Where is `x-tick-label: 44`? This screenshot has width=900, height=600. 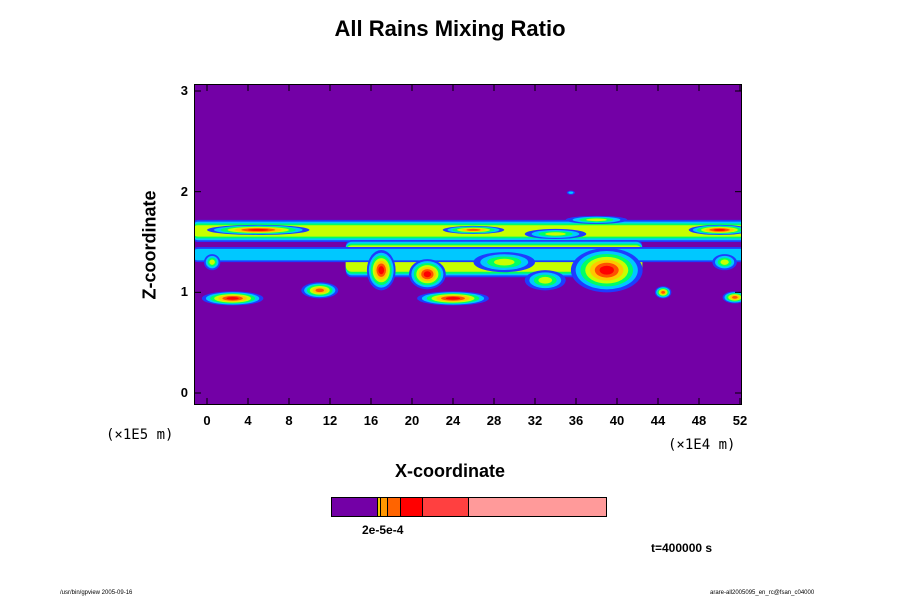 x-tick-label: 44 is located at coordinates (658, 420).